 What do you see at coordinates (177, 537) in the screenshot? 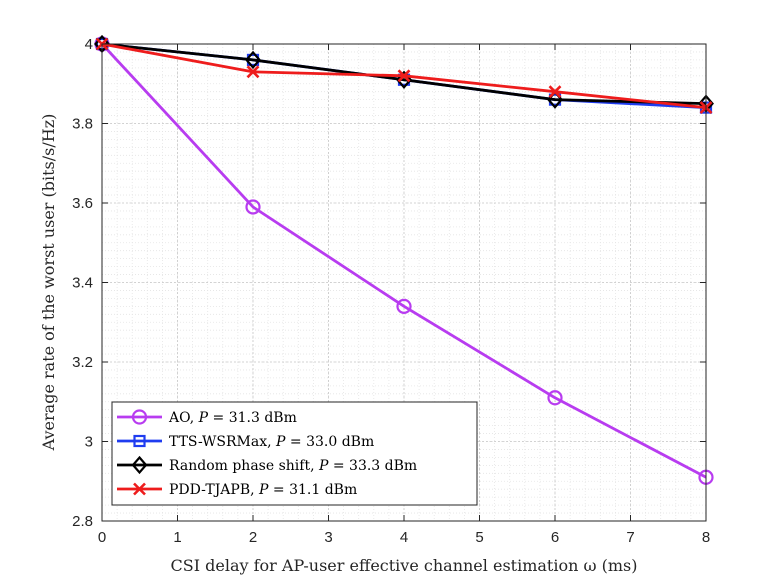
I see `x-tick-label: 1` at bounding box center [177, 537].